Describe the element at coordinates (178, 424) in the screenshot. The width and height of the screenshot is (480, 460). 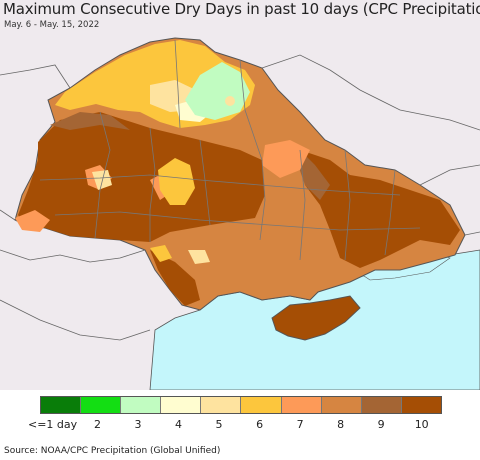
I see `legend-label-3: 4` at that location.